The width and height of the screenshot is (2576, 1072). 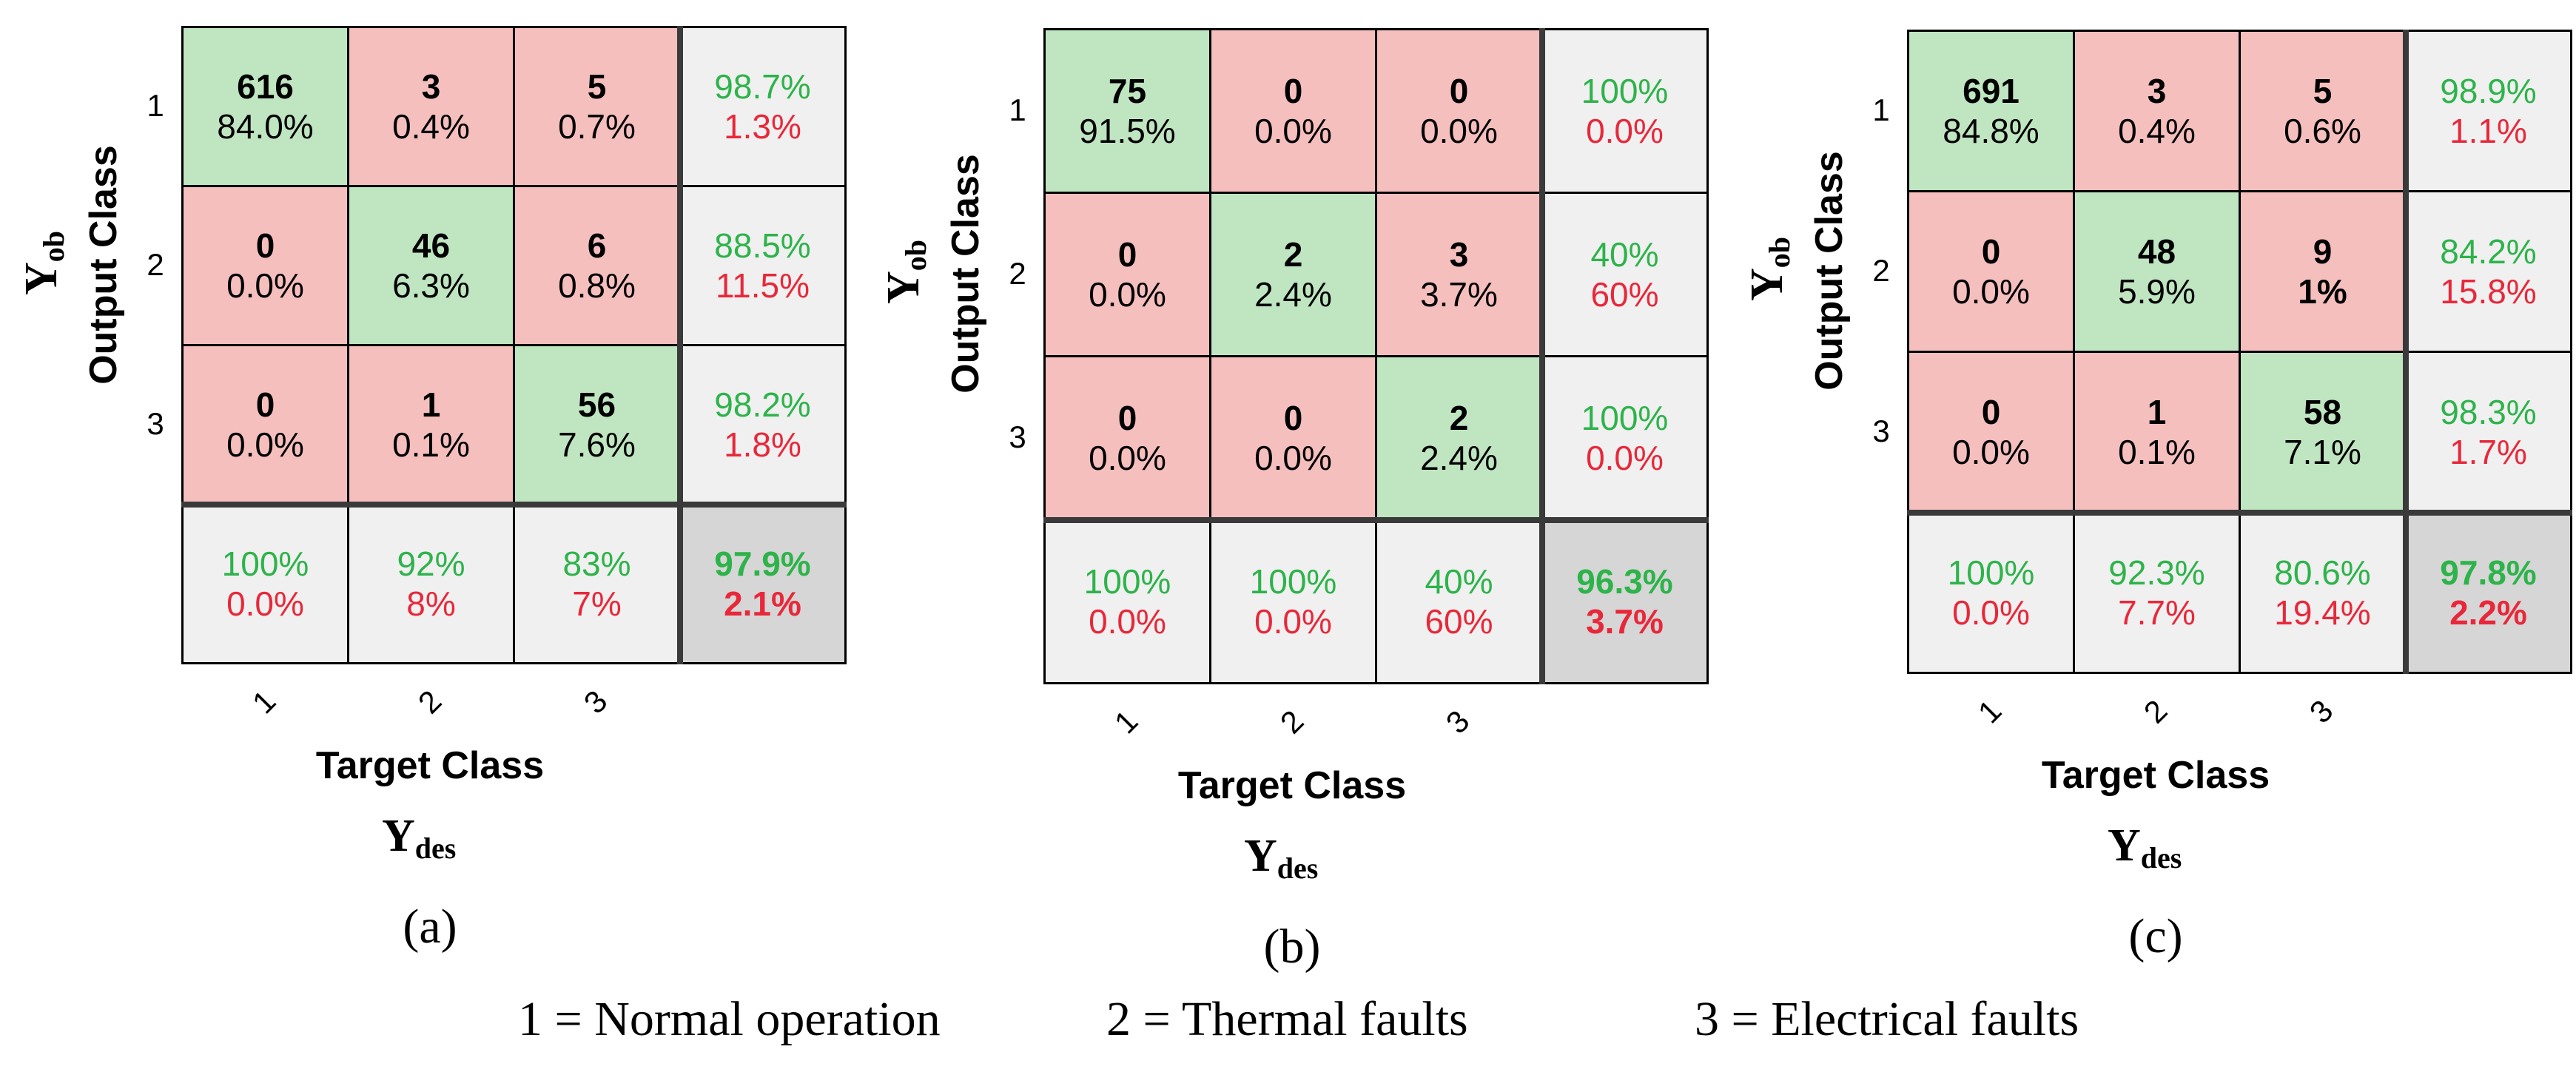 I want to click on overall-accuracy-cell: 97.9% 2.1%, so click(x=763, y=583).